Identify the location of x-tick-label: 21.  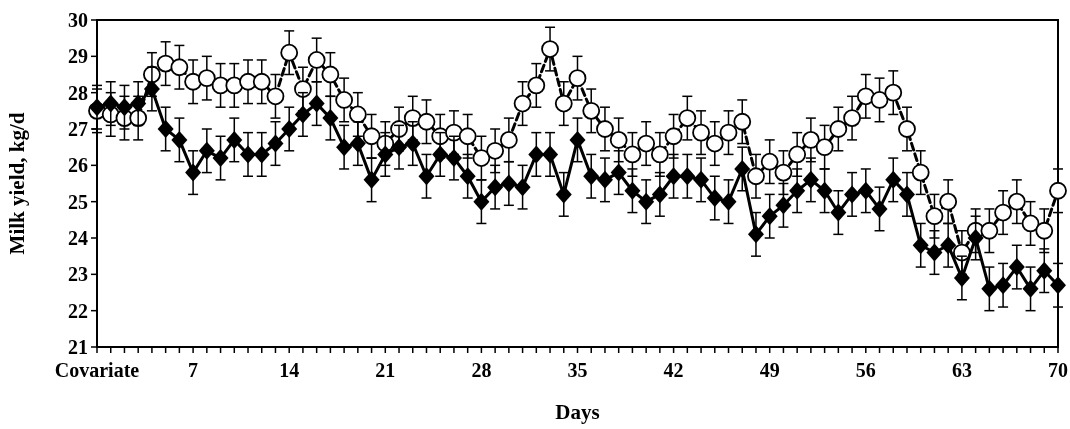
(385, 370).